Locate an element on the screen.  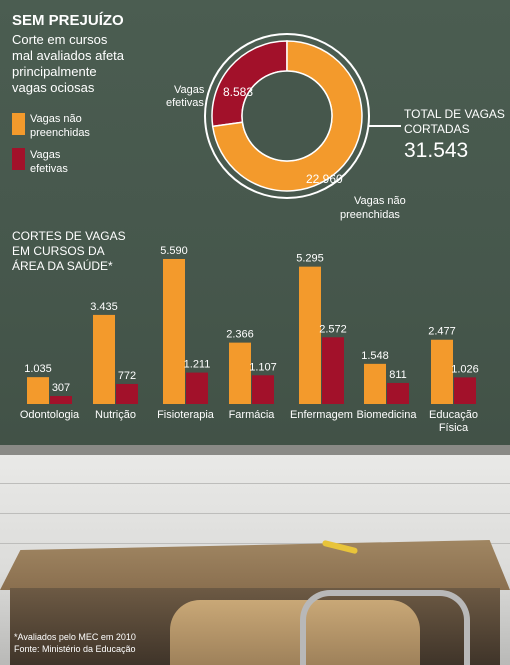
bar-value-label: 5.295 is located at coordinates (310, 259).